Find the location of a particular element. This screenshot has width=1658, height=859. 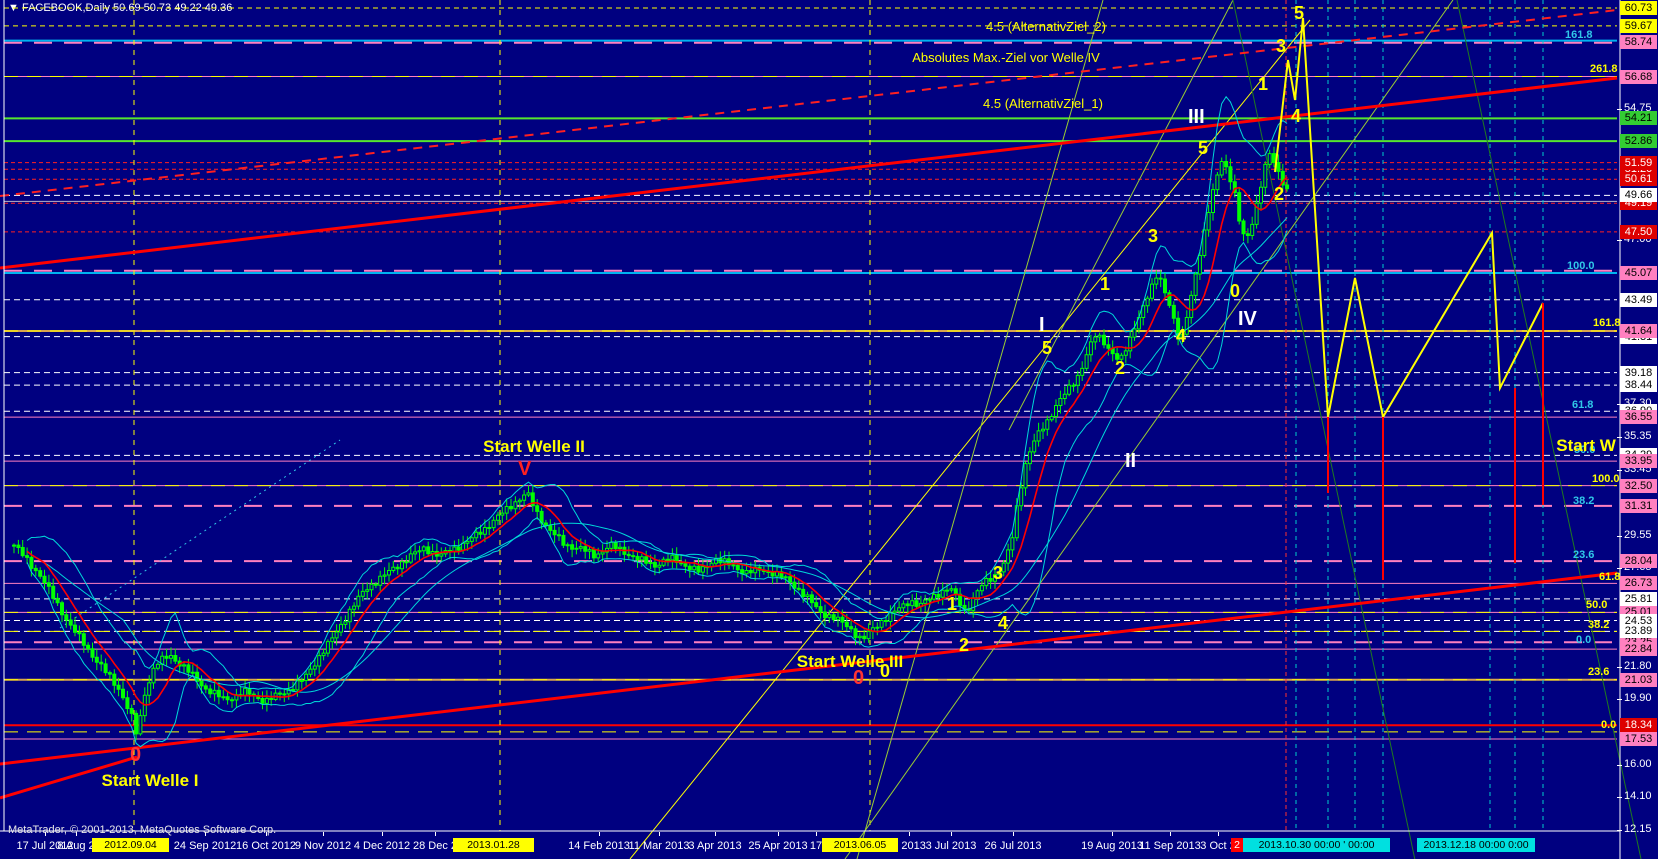

time-axis-tick: 11 Mar 2013 is located at coordinates (659, 846).